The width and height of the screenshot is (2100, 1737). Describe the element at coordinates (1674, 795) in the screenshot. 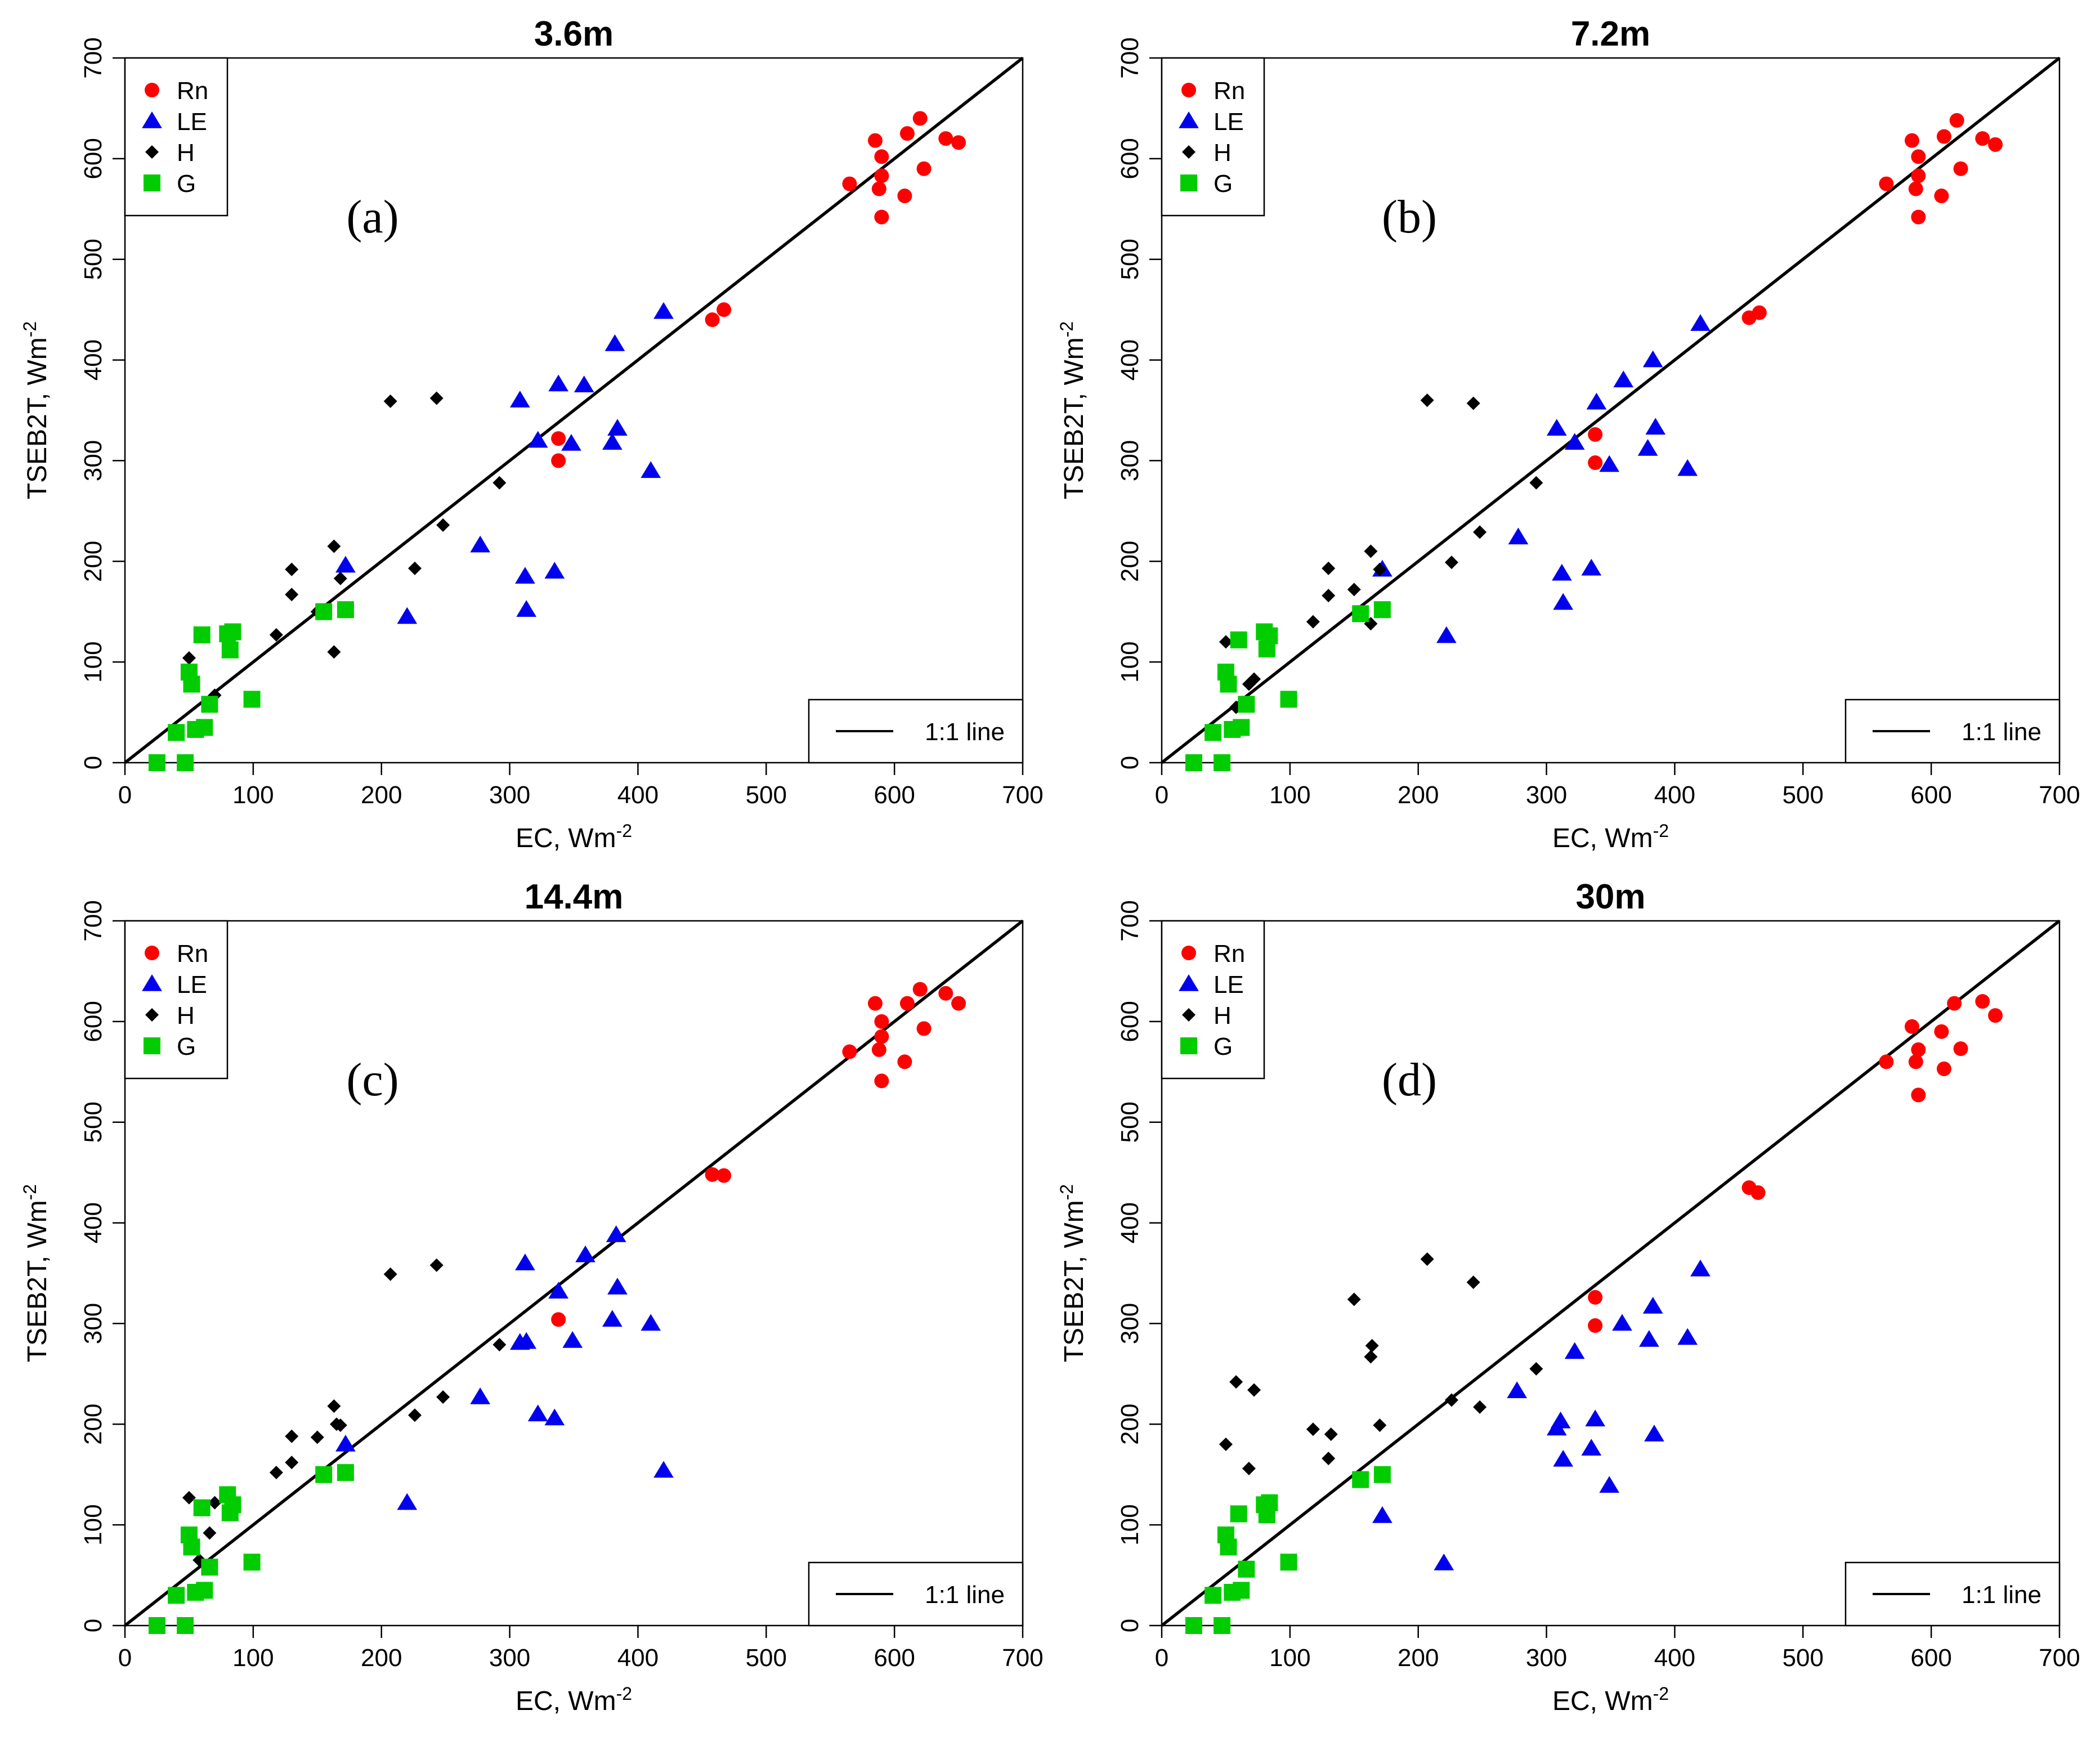

I see `x-tick-label: 400` at that location.